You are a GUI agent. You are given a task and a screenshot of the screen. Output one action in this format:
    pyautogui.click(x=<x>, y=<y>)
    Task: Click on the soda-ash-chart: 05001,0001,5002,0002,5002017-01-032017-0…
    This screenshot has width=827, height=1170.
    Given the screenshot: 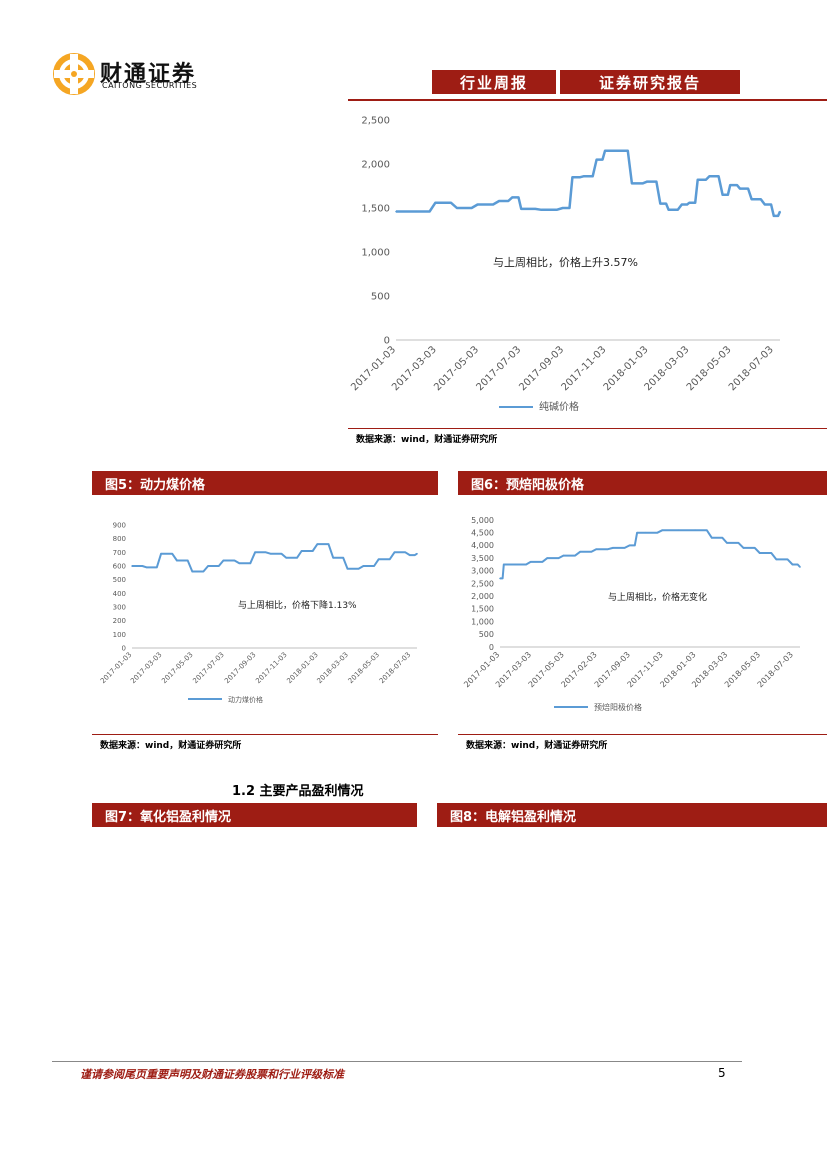 What is the action you would take?
    pyautogui.click(x=565, y=264)
    